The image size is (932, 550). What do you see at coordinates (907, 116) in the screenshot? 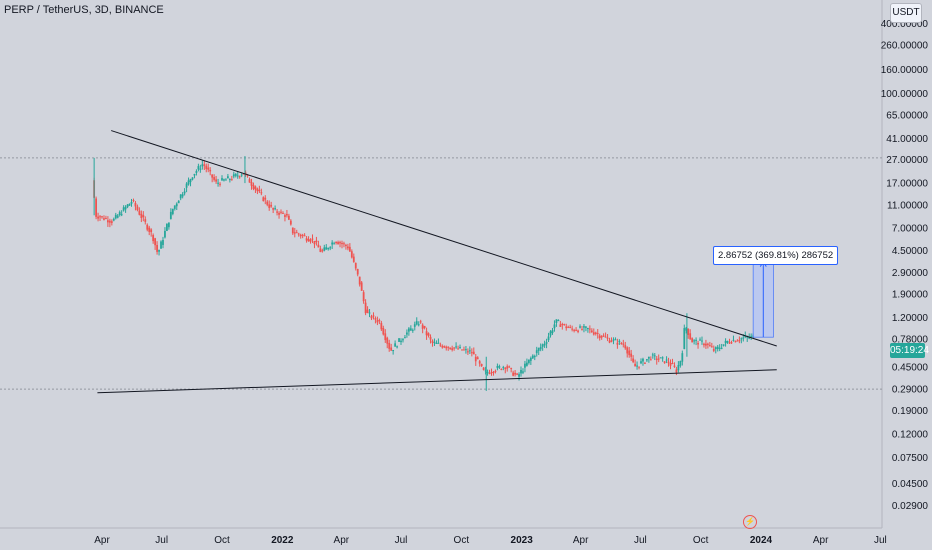
I see `price-tick-label: 65.00000` at bounding box center [907, 116].